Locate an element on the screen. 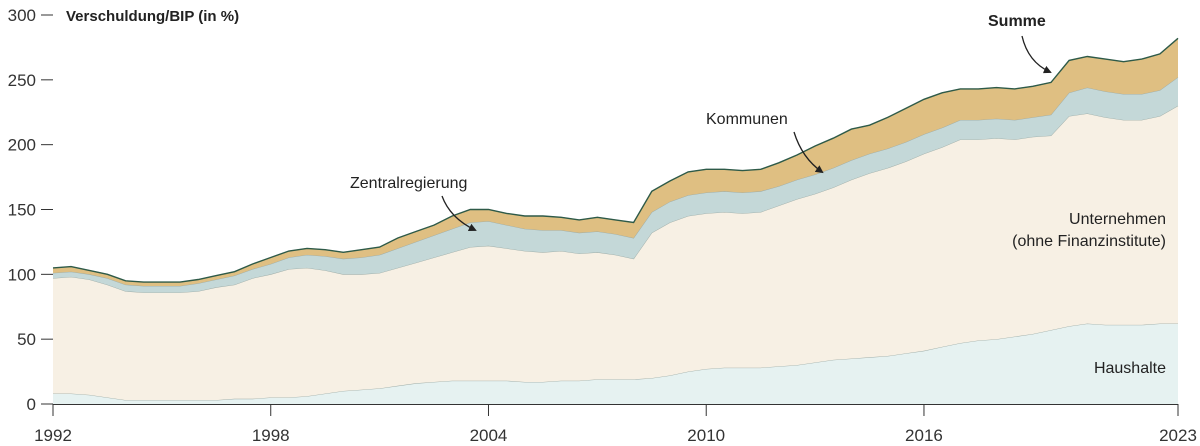  x-tick-label: 2023 is located at coordinates (1178, 435).